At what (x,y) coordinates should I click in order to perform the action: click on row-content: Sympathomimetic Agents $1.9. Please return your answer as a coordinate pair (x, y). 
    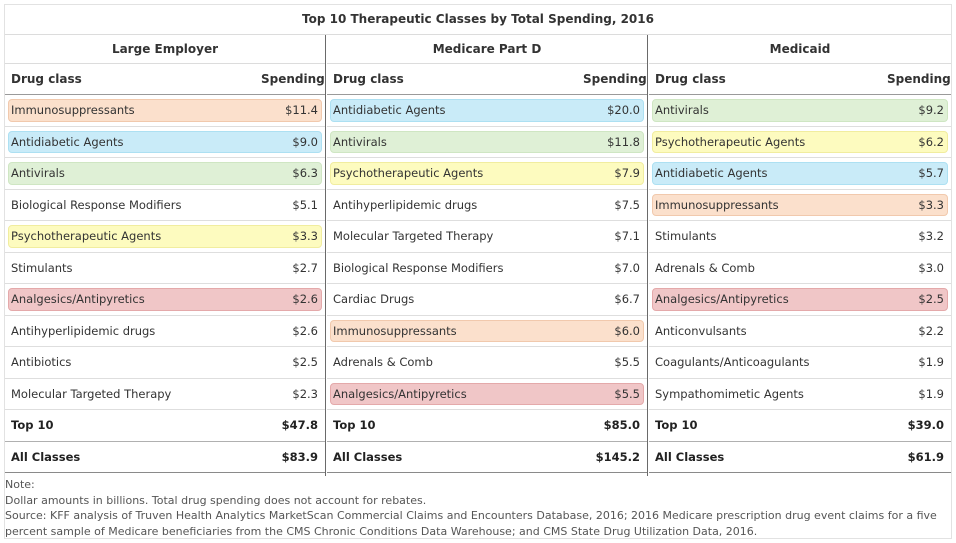
    Looking at the image, I should click on (800, 394).